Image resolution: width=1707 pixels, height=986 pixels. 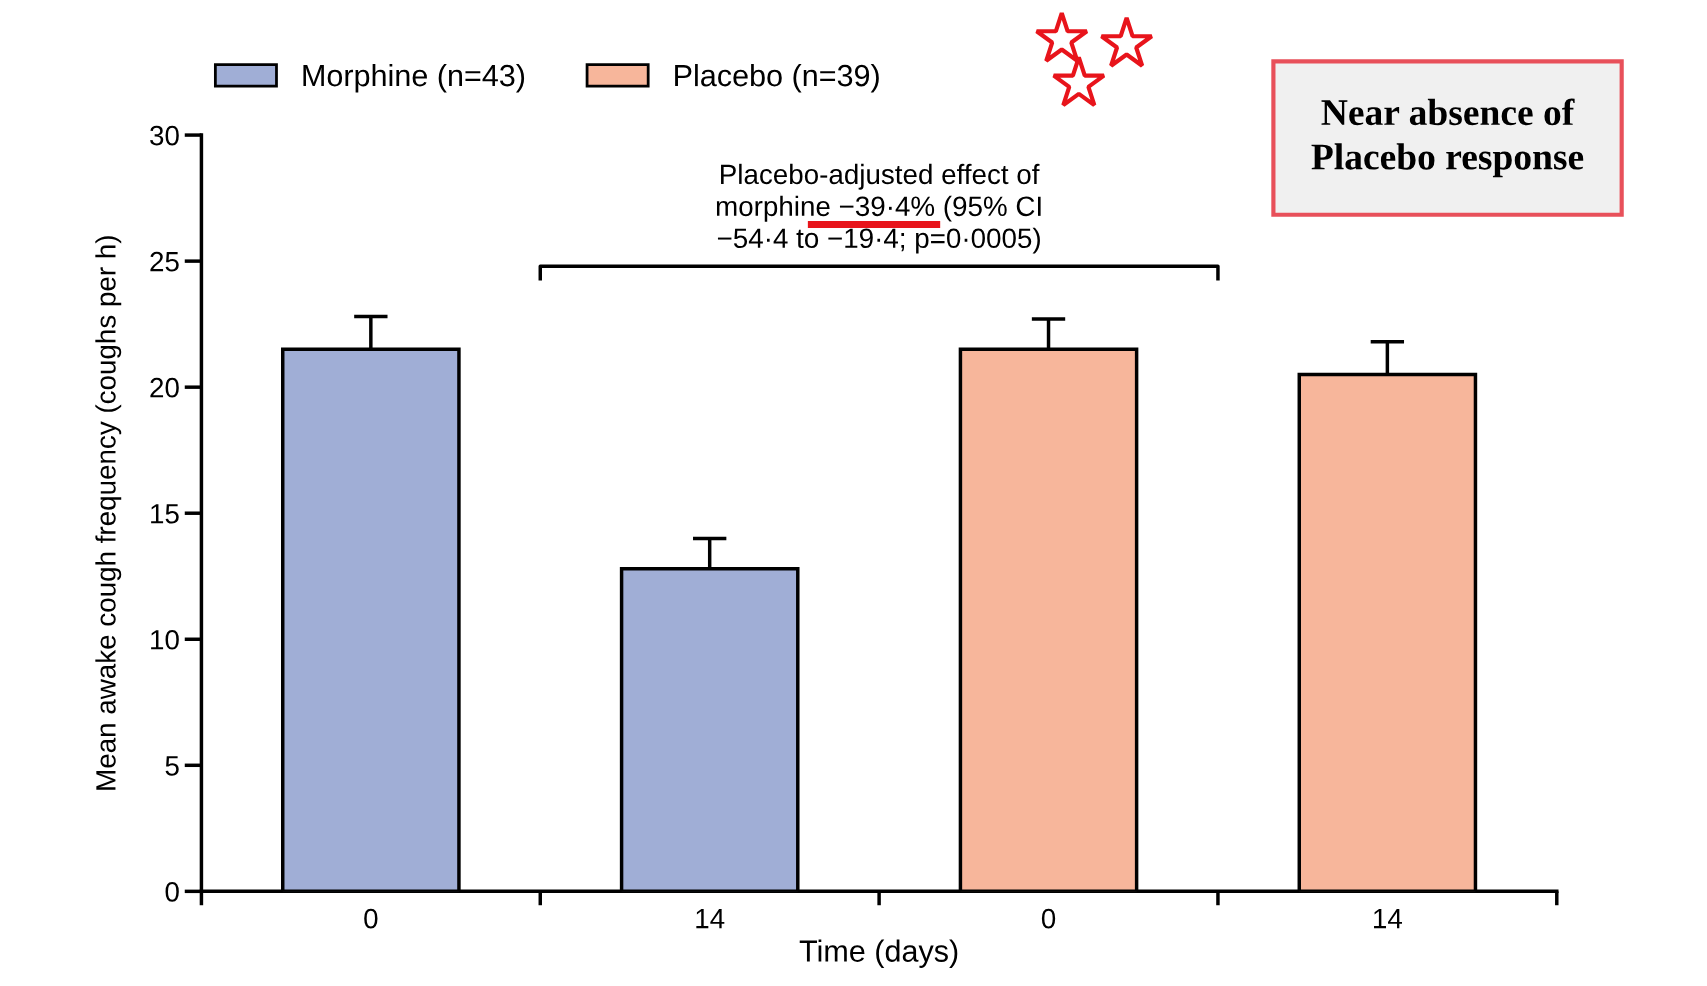 What do you see at coordinates (164, 387) in the screenshot?
I see `y-tick-label: 20` at bounding box center [164, 387].